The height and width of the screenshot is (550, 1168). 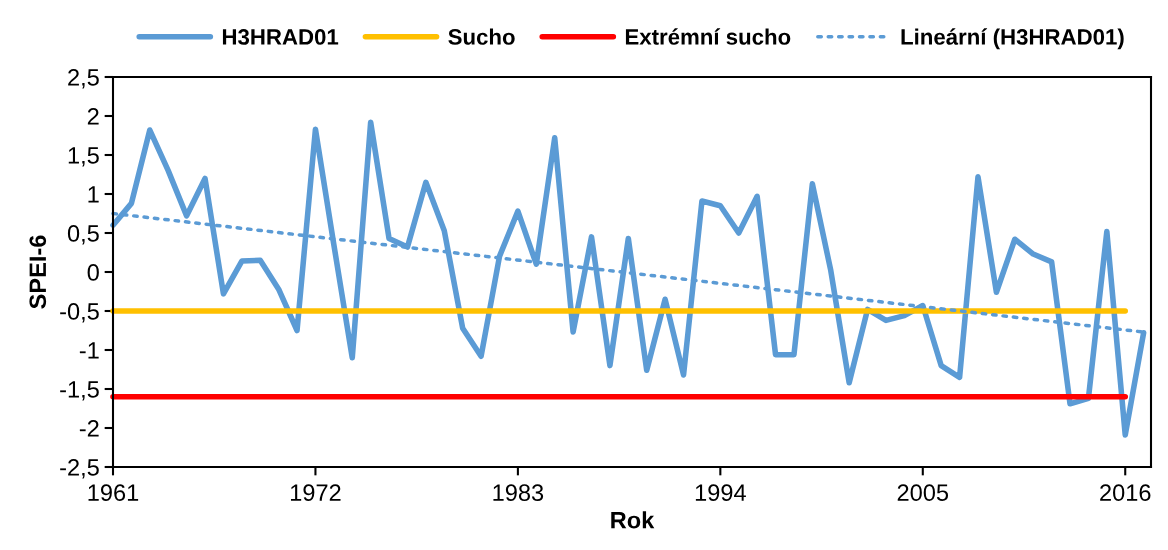 What do you see at coordinates (315, 493) in the screenshot?
I see `x-tick-label: 1972` at bounding box center [315, 493].